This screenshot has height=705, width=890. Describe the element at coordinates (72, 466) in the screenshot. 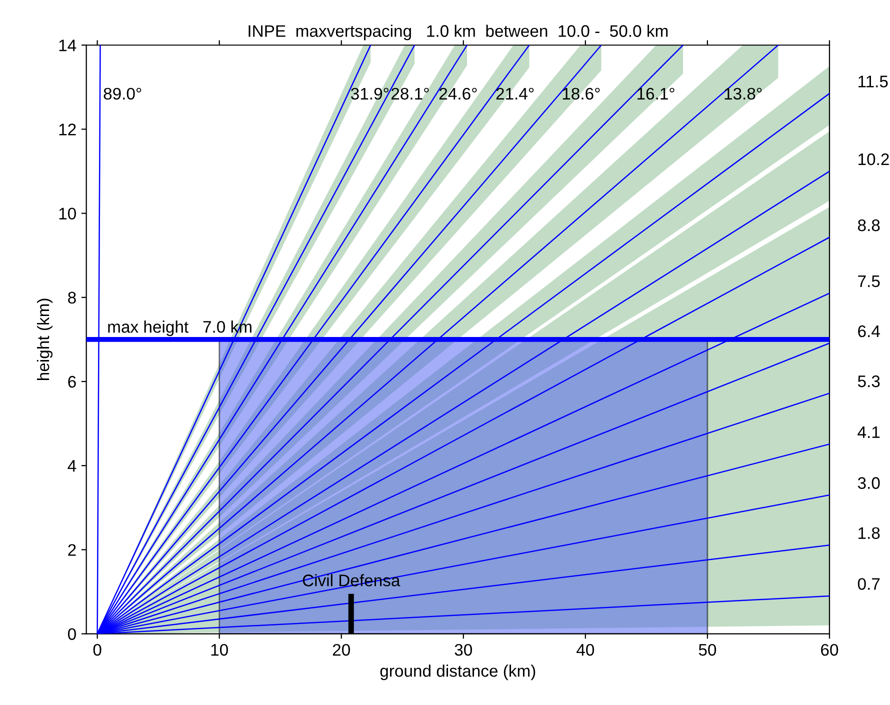

I see `y-tick-label: 4` at that location.